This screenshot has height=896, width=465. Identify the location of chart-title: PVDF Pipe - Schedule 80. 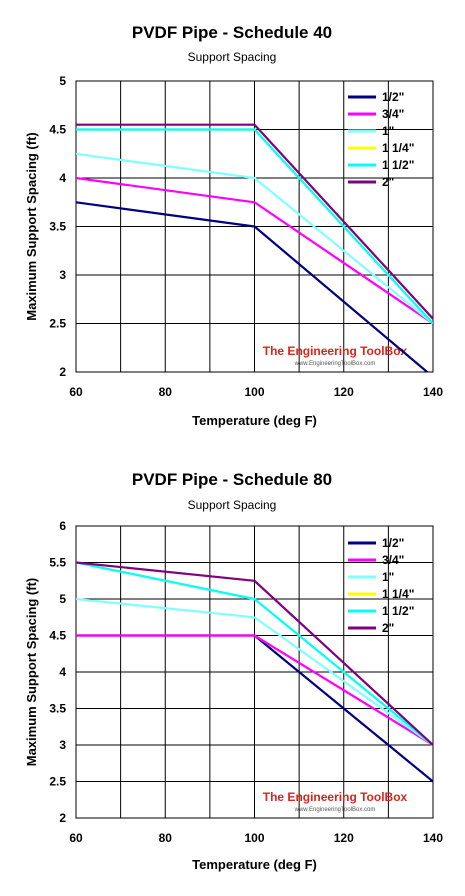
(232, 479).